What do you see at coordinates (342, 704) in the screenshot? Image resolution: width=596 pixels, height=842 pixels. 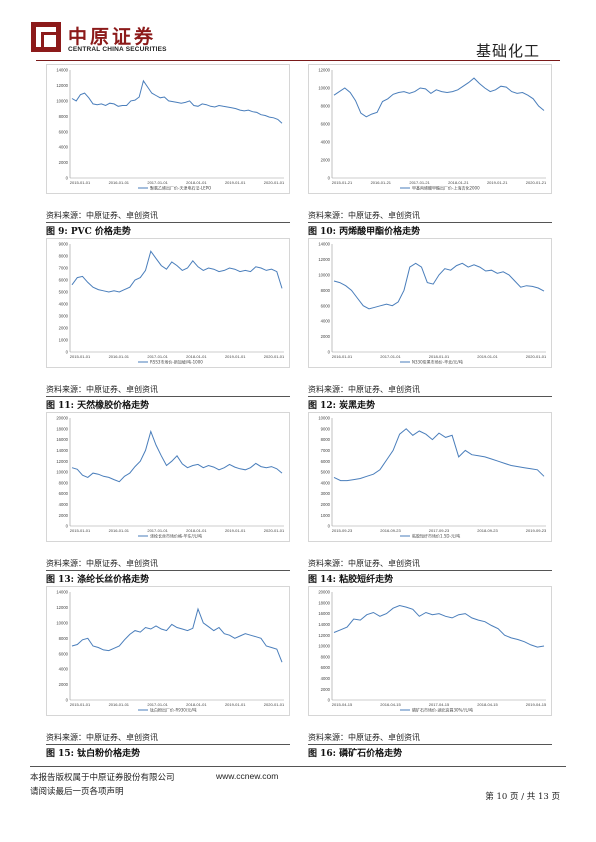 I see `x-tick-label: 2015-04-15` at bounding box center [342, 704].